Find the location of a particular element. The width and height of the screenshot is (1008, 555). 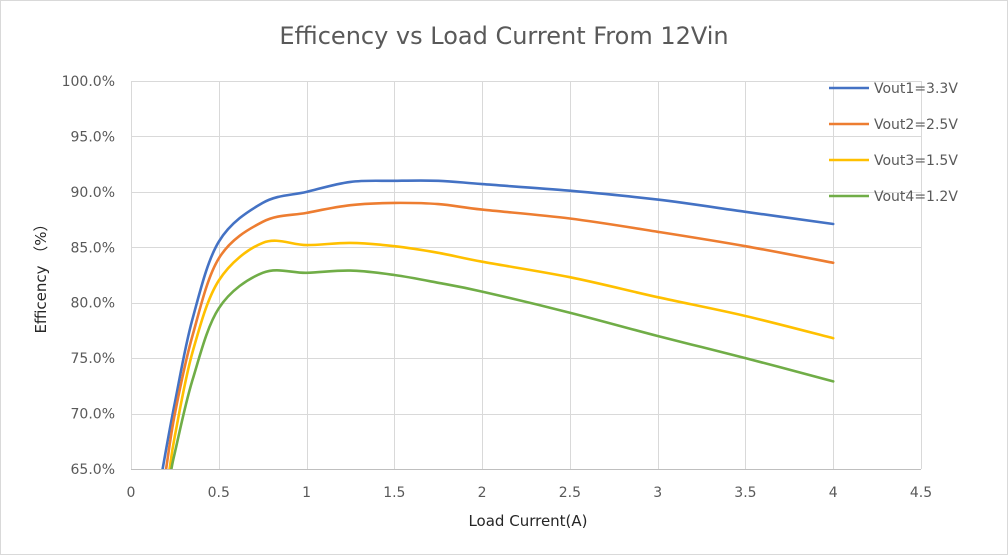

x-tick-label: 1 is located at coordinates (306, 493).